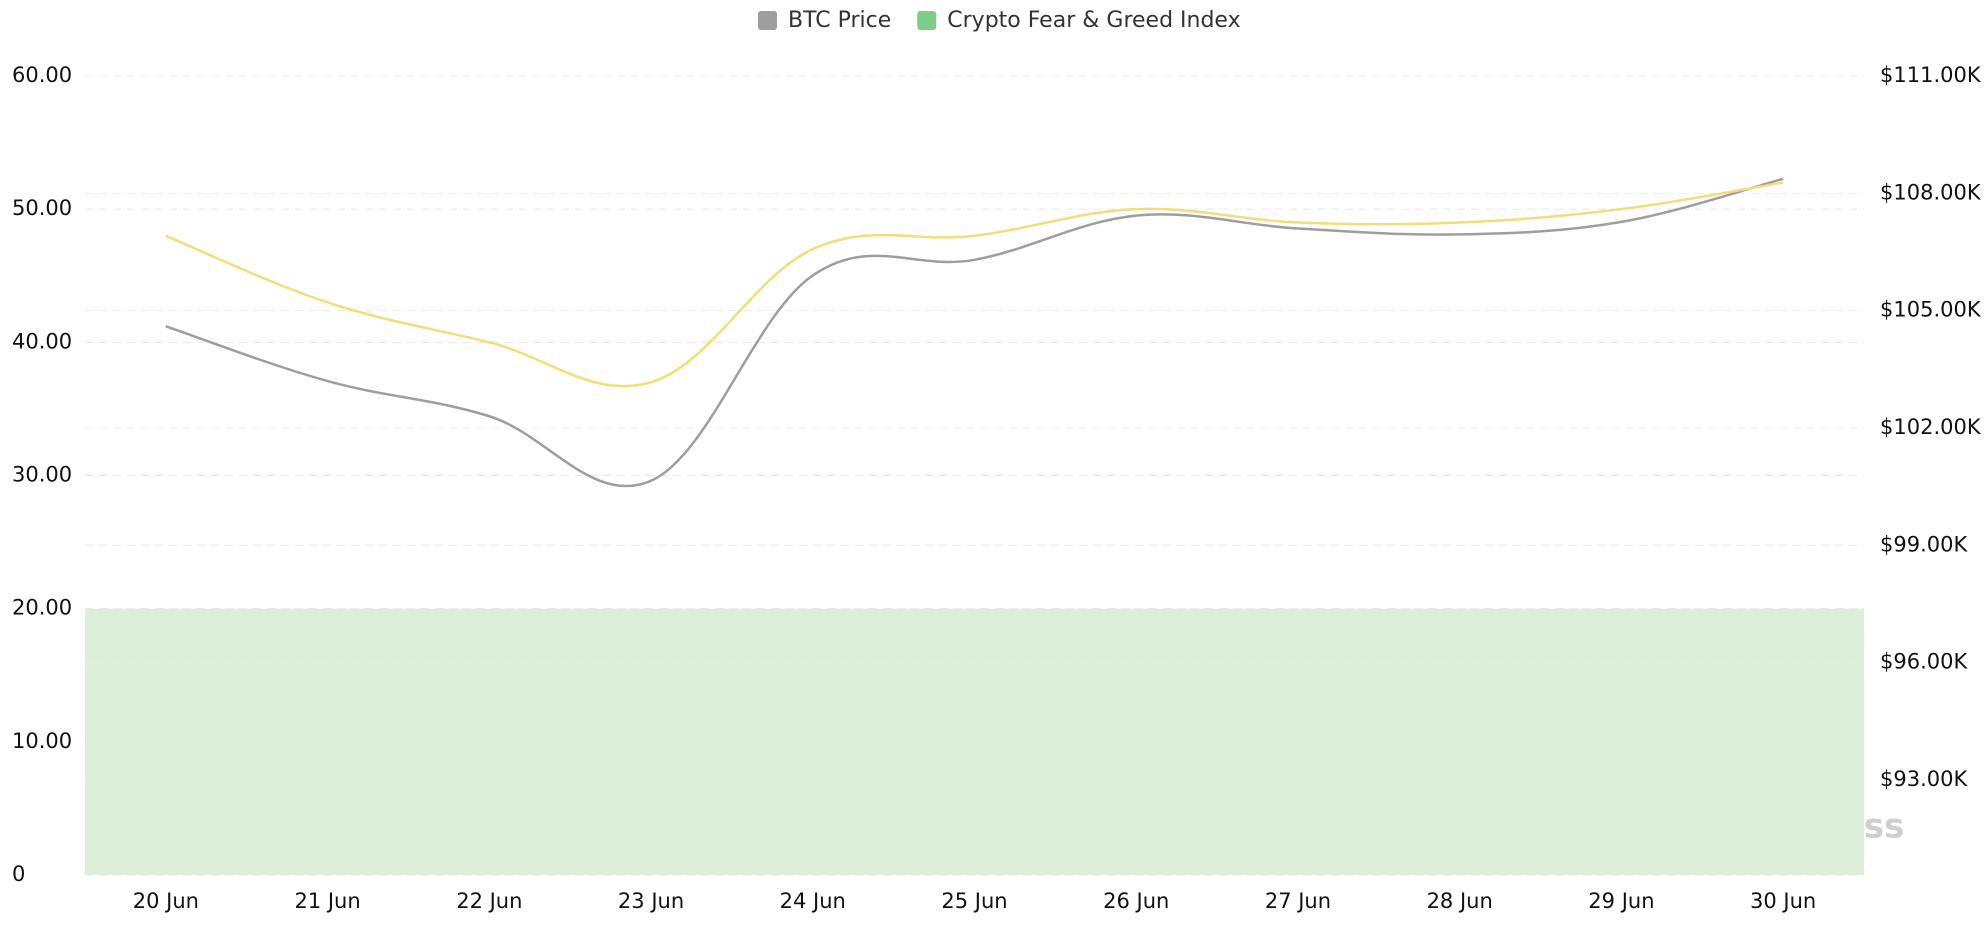 This screenshot has width=1988, height=926. I want to click on y2-tick-label: $96.00K, so click(1924, 662).